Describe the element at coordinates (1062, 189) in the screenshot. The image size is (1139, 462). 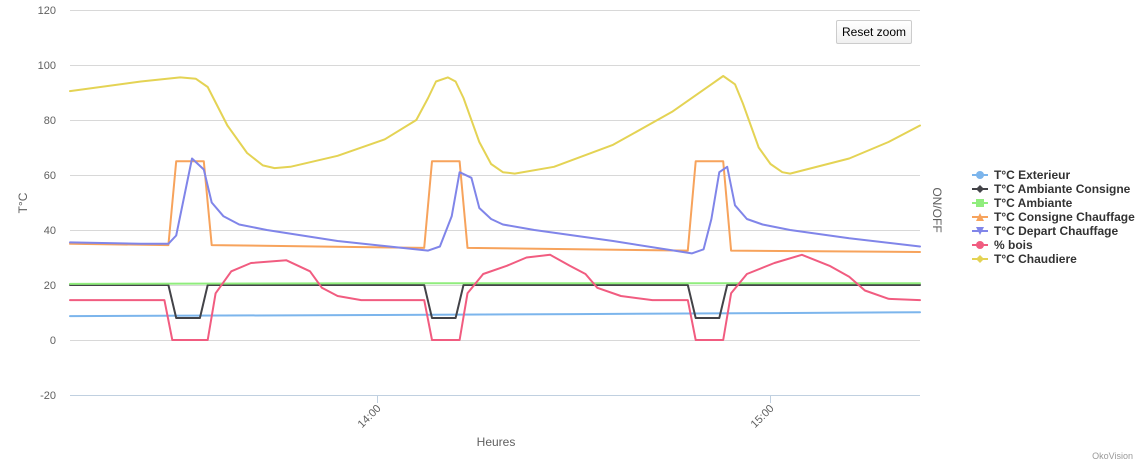
I see `legend-label: T°C Ambiante Consigne` at that location.